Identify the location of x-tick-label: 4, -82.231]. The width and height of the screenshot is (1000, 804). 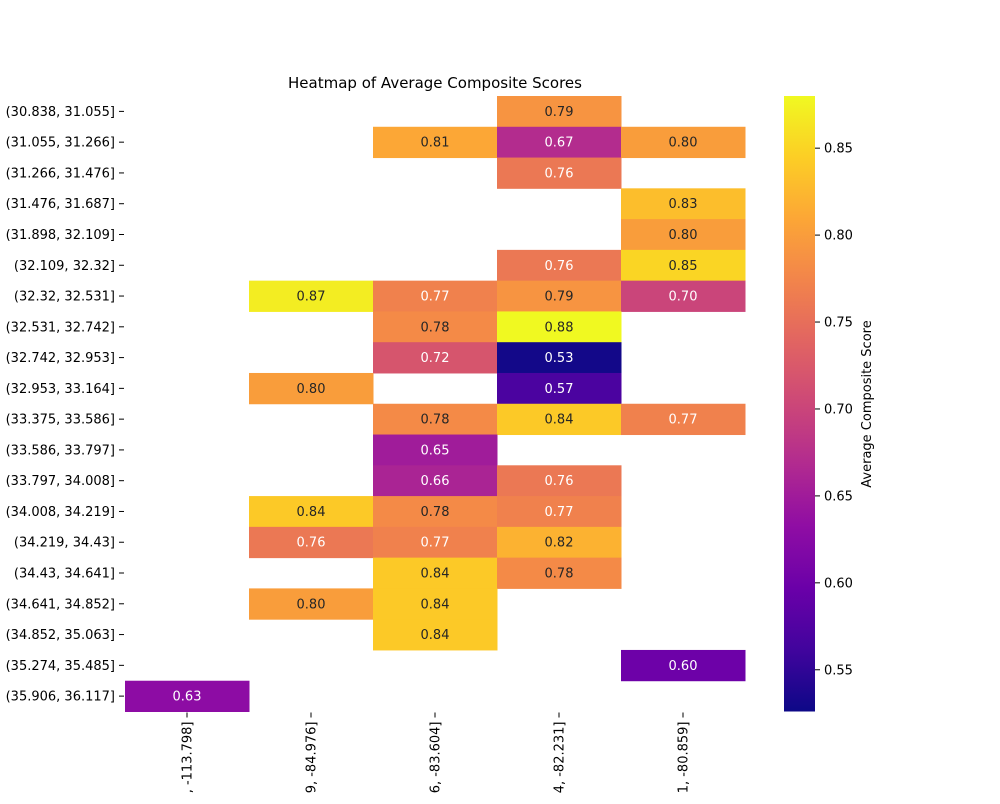
(560, 758).